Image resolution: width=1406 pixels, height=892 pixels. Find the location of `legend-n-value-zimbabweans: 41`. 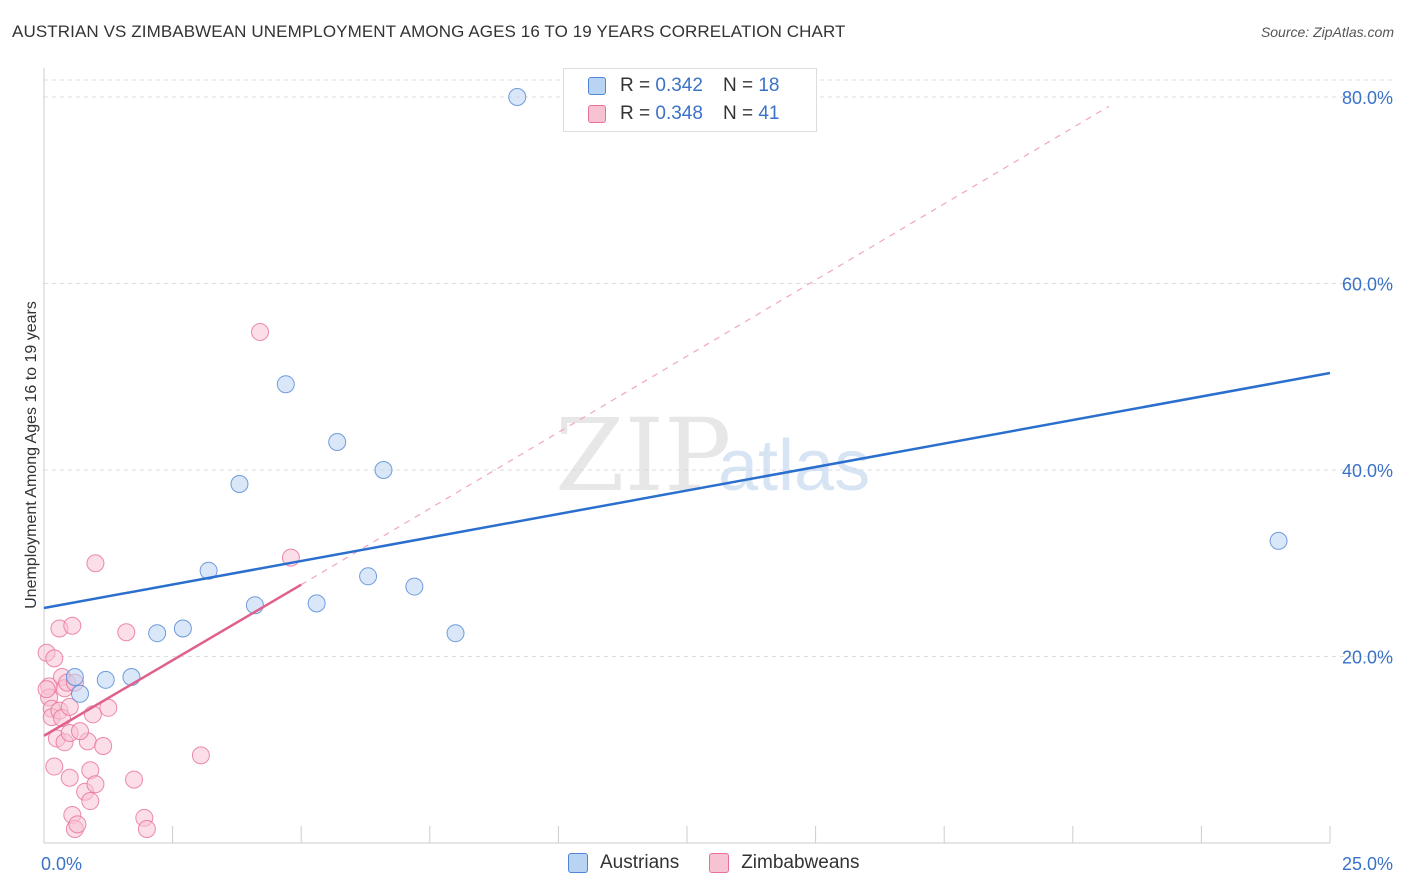

legend-n-value-zimbabweans: 41 is located at coordinates (769, 113).